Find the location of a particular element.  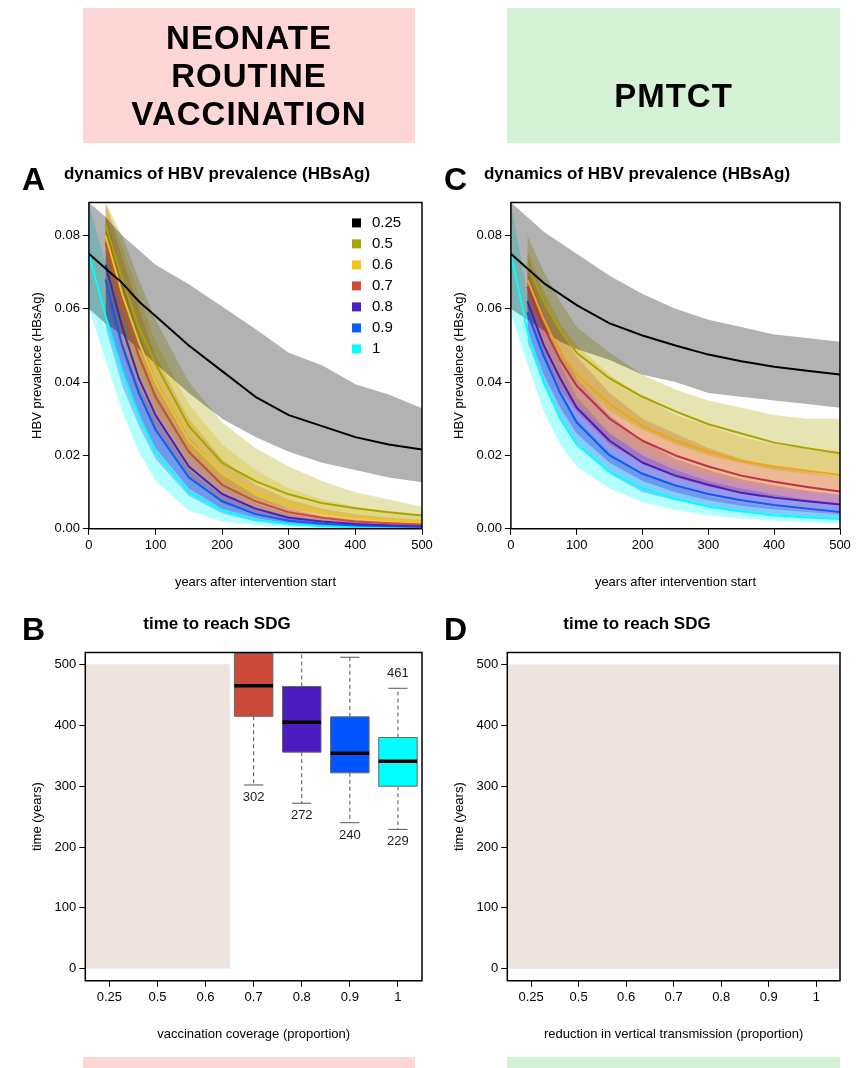

annotation: 461 is located at coordinates (398, 673).